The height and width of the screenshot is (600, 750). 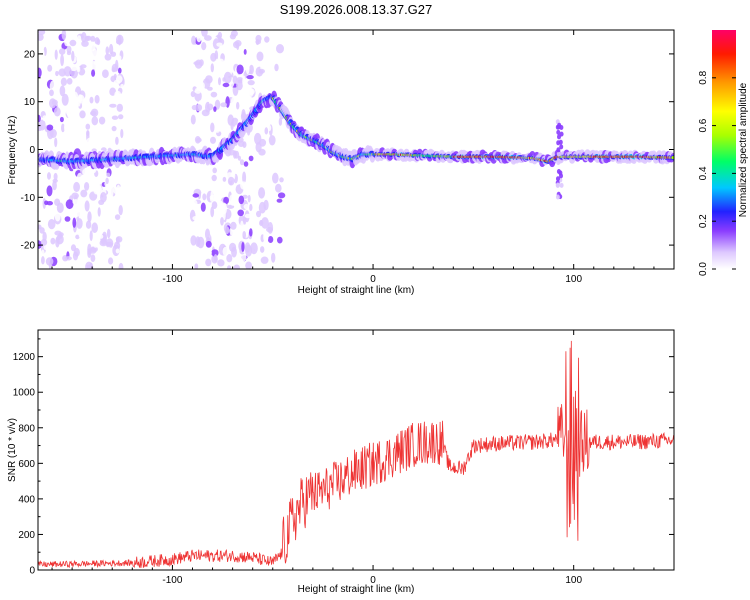 I want to click on colorbar-tick-label: 0.6, so click(x=703, y=125).